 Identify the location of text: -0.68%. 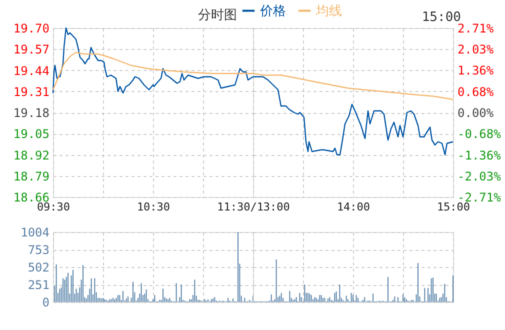
(479, 134).